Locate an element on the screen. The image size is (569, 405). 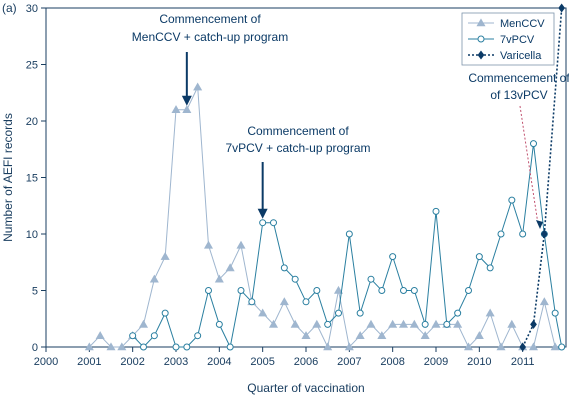
annotation-line-2: of 13vPCV is located at coordinates (518, 95).